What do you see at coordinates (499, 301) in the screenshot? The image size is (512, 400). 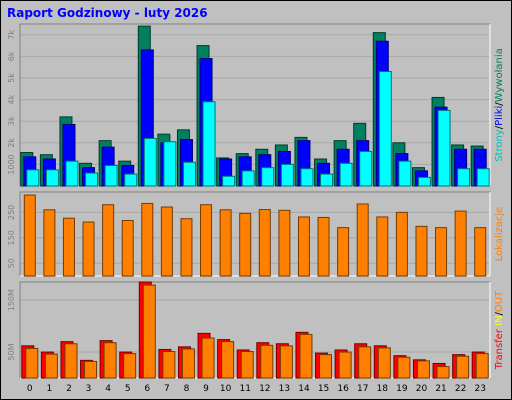 I see `ylabel-part: OUT` at bounding box center [499, 301].